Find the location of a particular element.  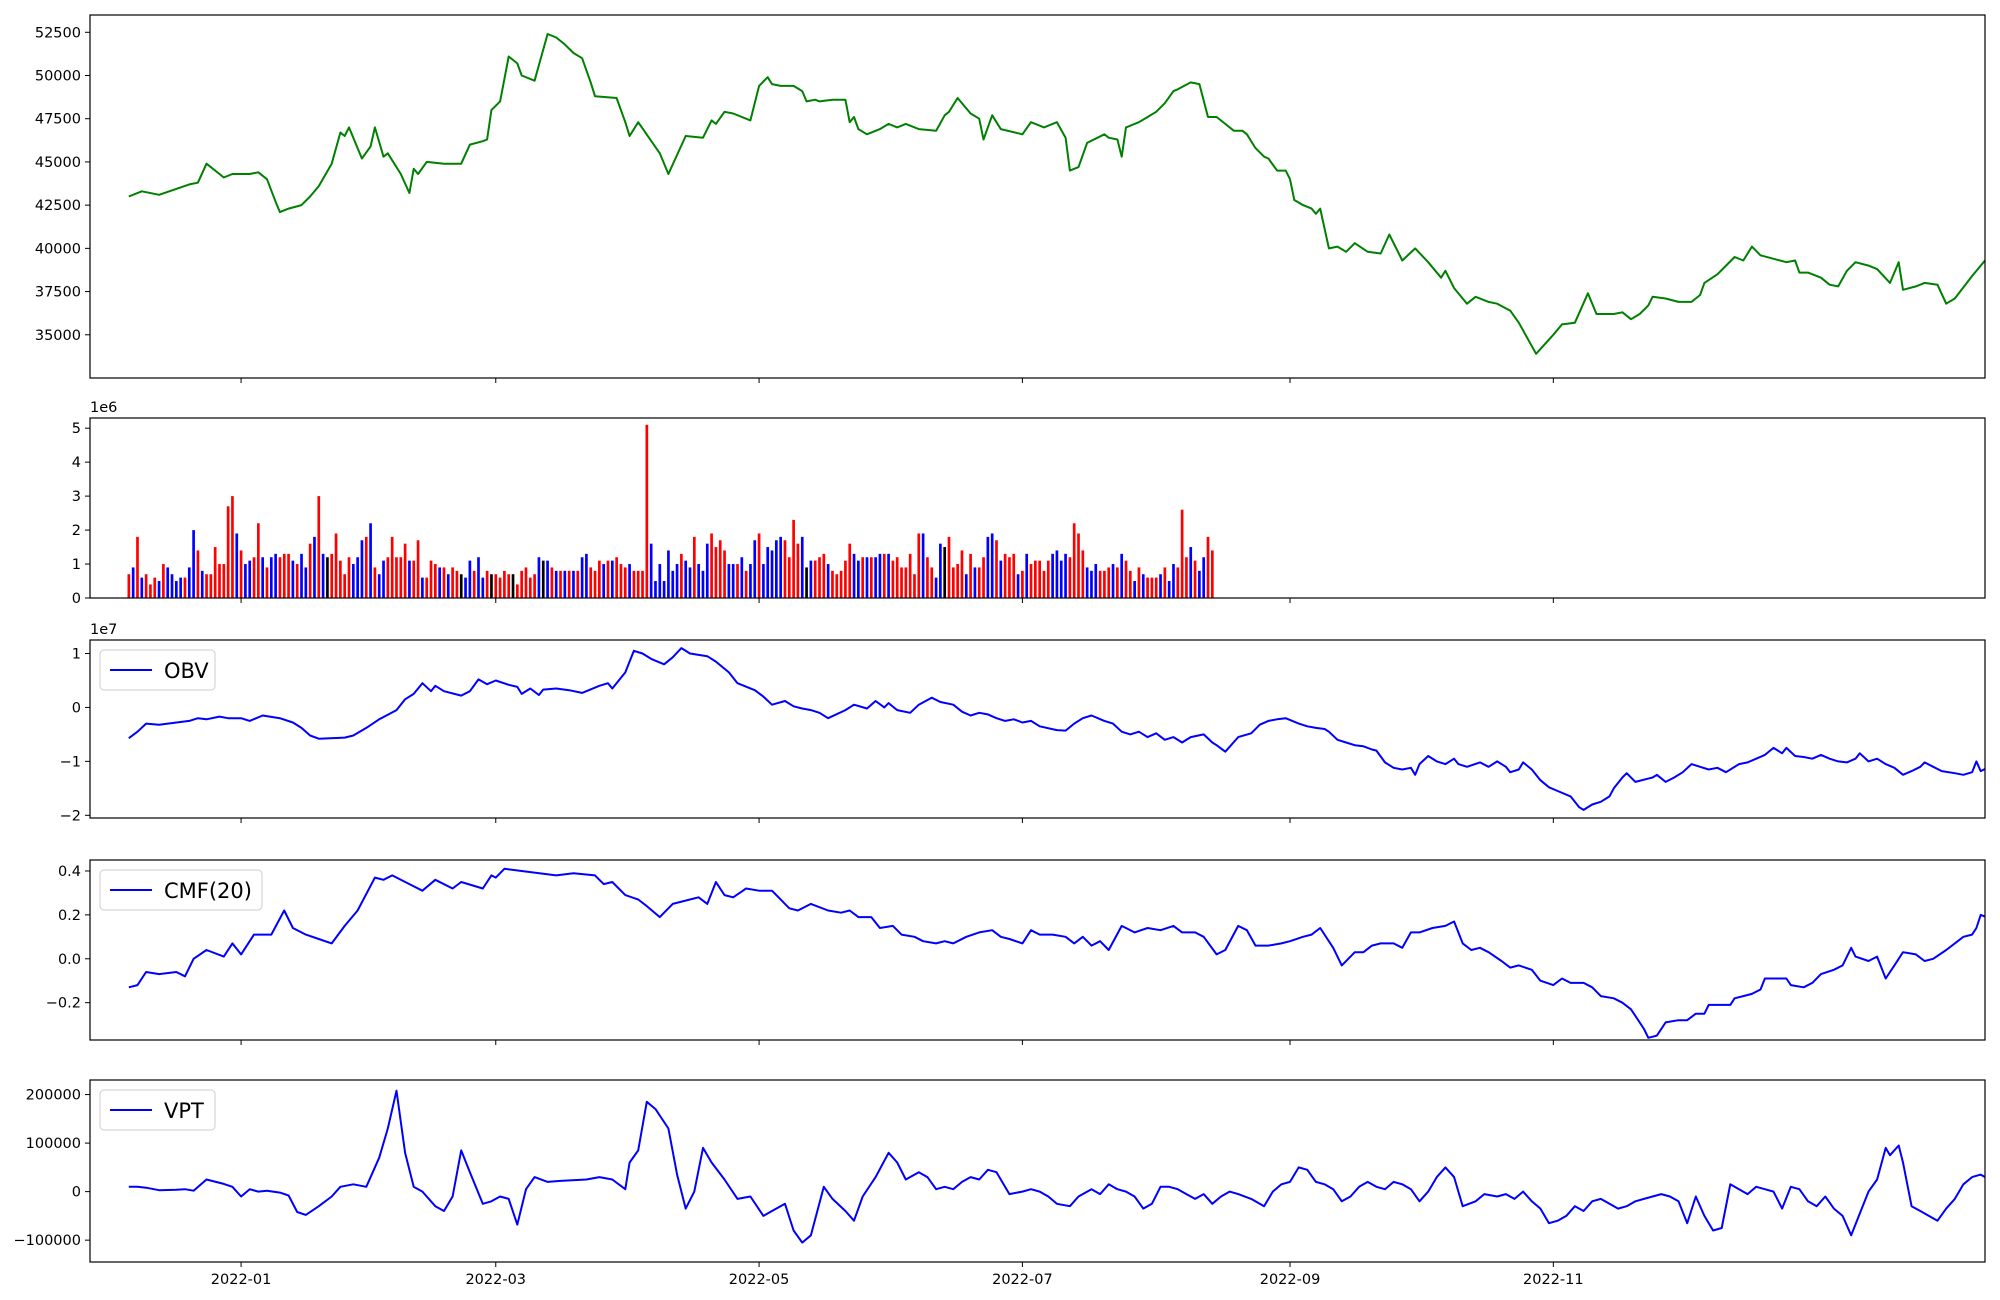

price-y-tick-label: 50000 is located at coordinates (58, 77).